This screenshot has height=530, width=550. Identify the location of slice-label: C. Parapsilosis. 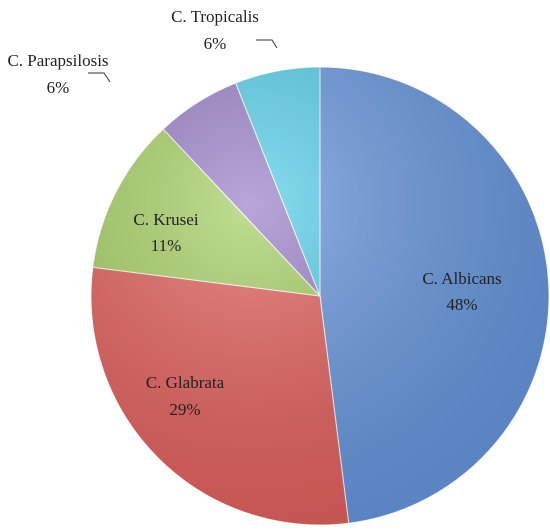
(57, 60).